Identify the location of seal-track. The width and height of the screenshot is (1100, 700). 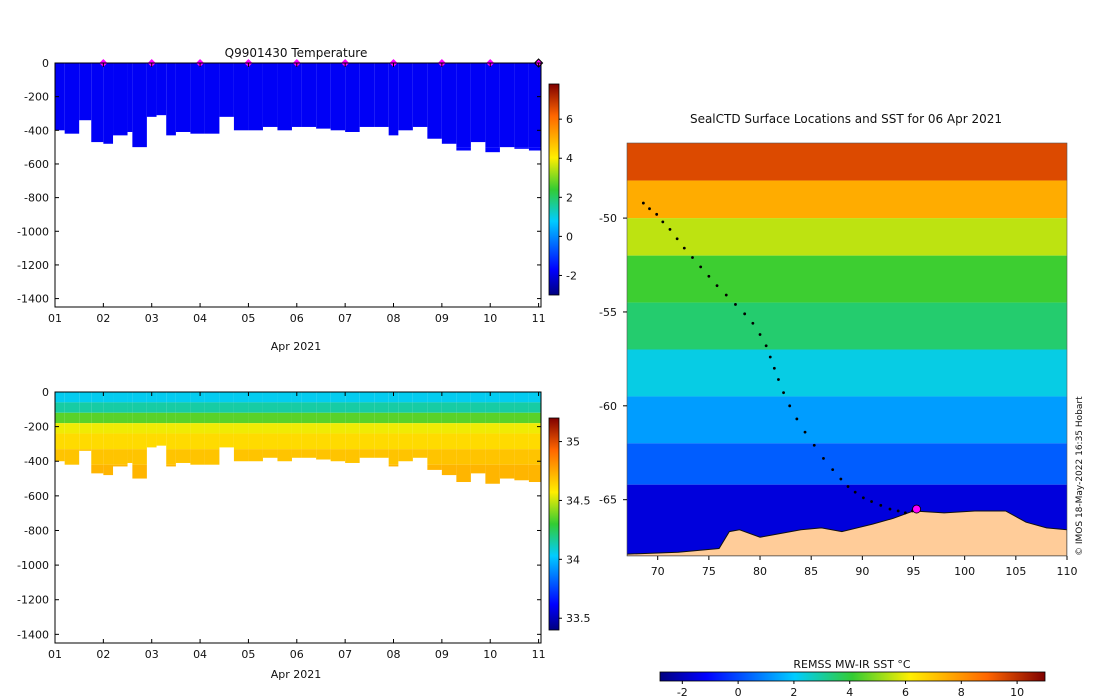
(779, 358).